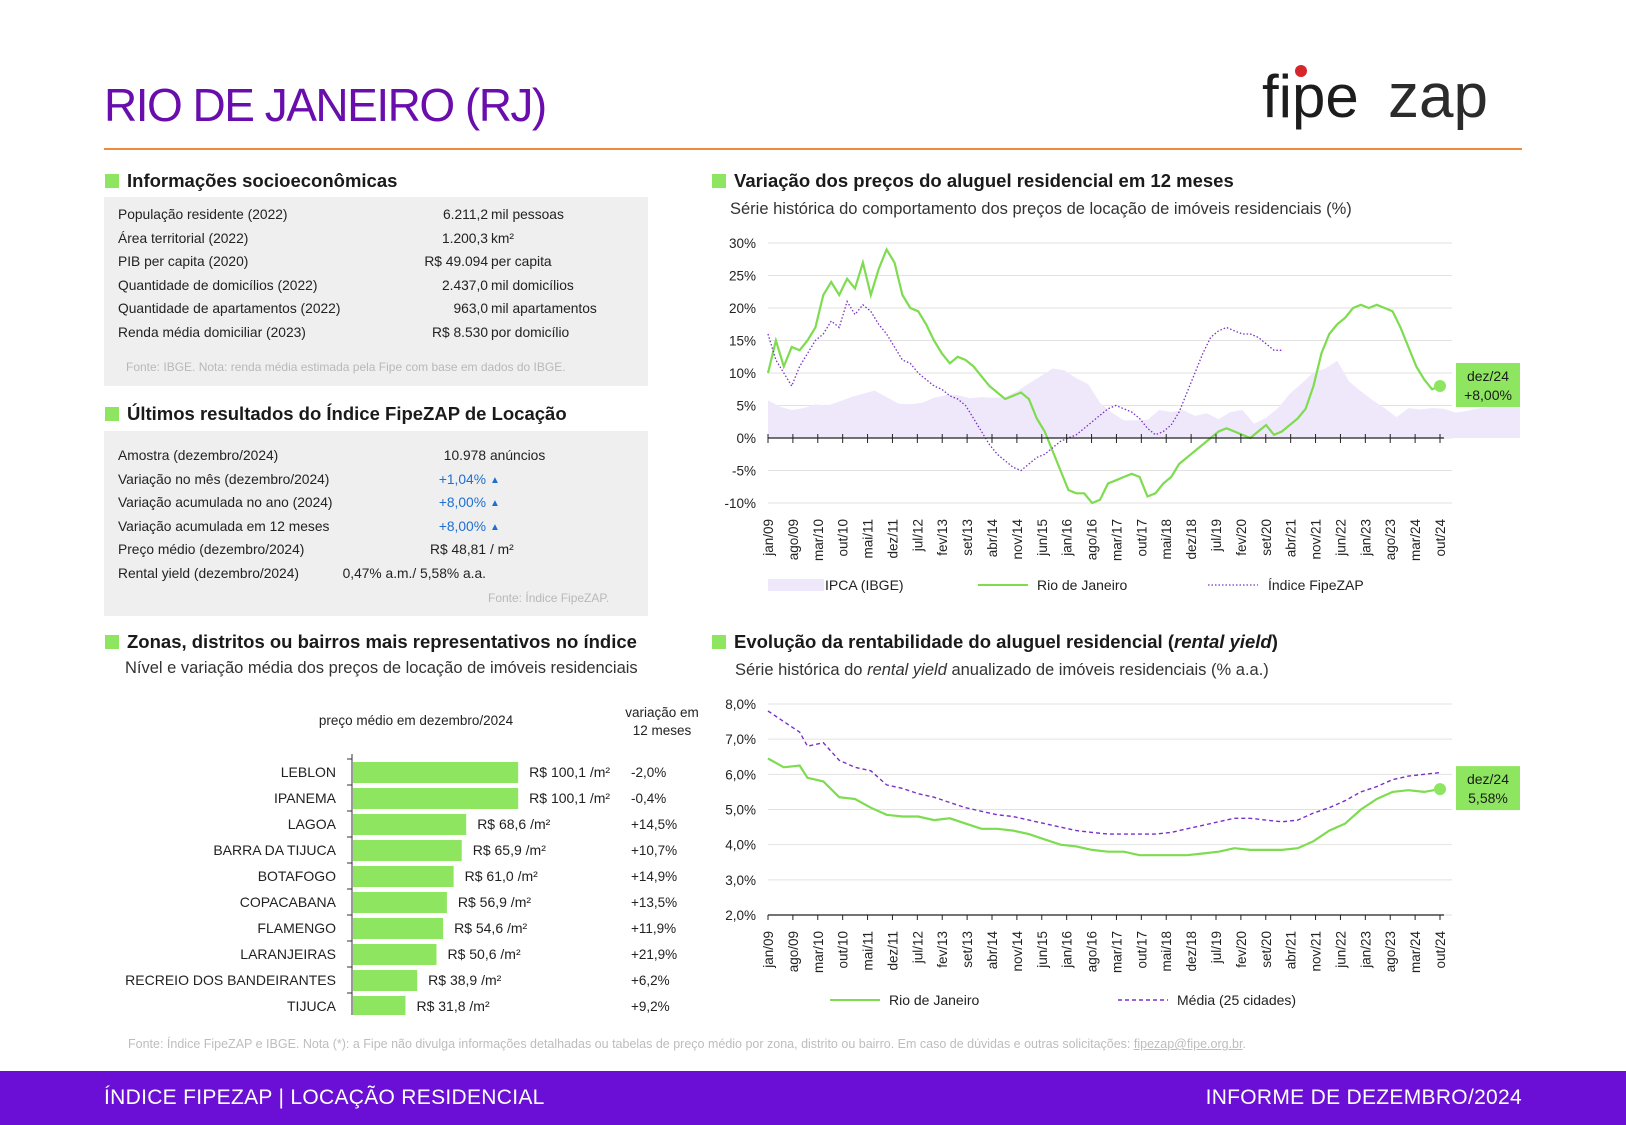 This screenshot has height=1125, width=1626. I want to click on ipca-area-series, so click(1144, 399).